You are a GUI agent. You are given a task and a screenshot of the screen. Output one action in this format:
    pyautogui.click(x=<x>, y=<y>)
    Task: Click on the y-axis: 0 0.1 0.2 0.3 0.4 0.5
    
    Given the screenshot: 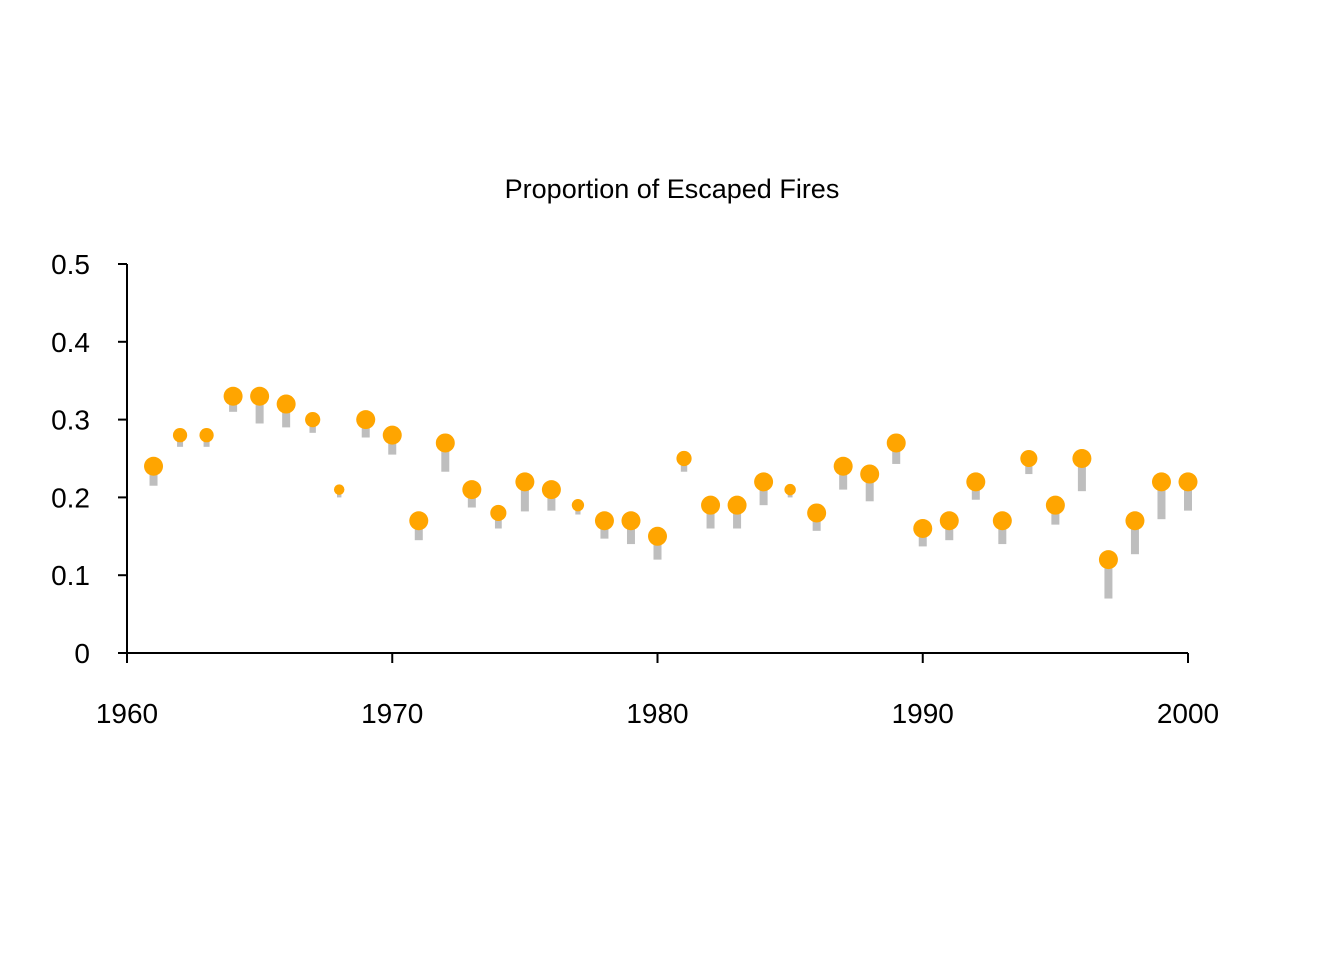 What is the action you would take?
    pyautogui.click(x=89, y=459)
    